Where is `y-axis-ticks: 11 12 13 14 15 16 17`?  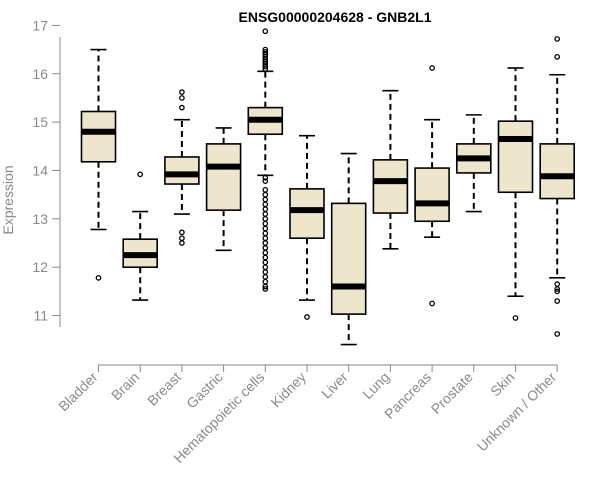 y-axis-ticks: 11 12 13 14 15 16 17 is located at coordinates (46, 170).